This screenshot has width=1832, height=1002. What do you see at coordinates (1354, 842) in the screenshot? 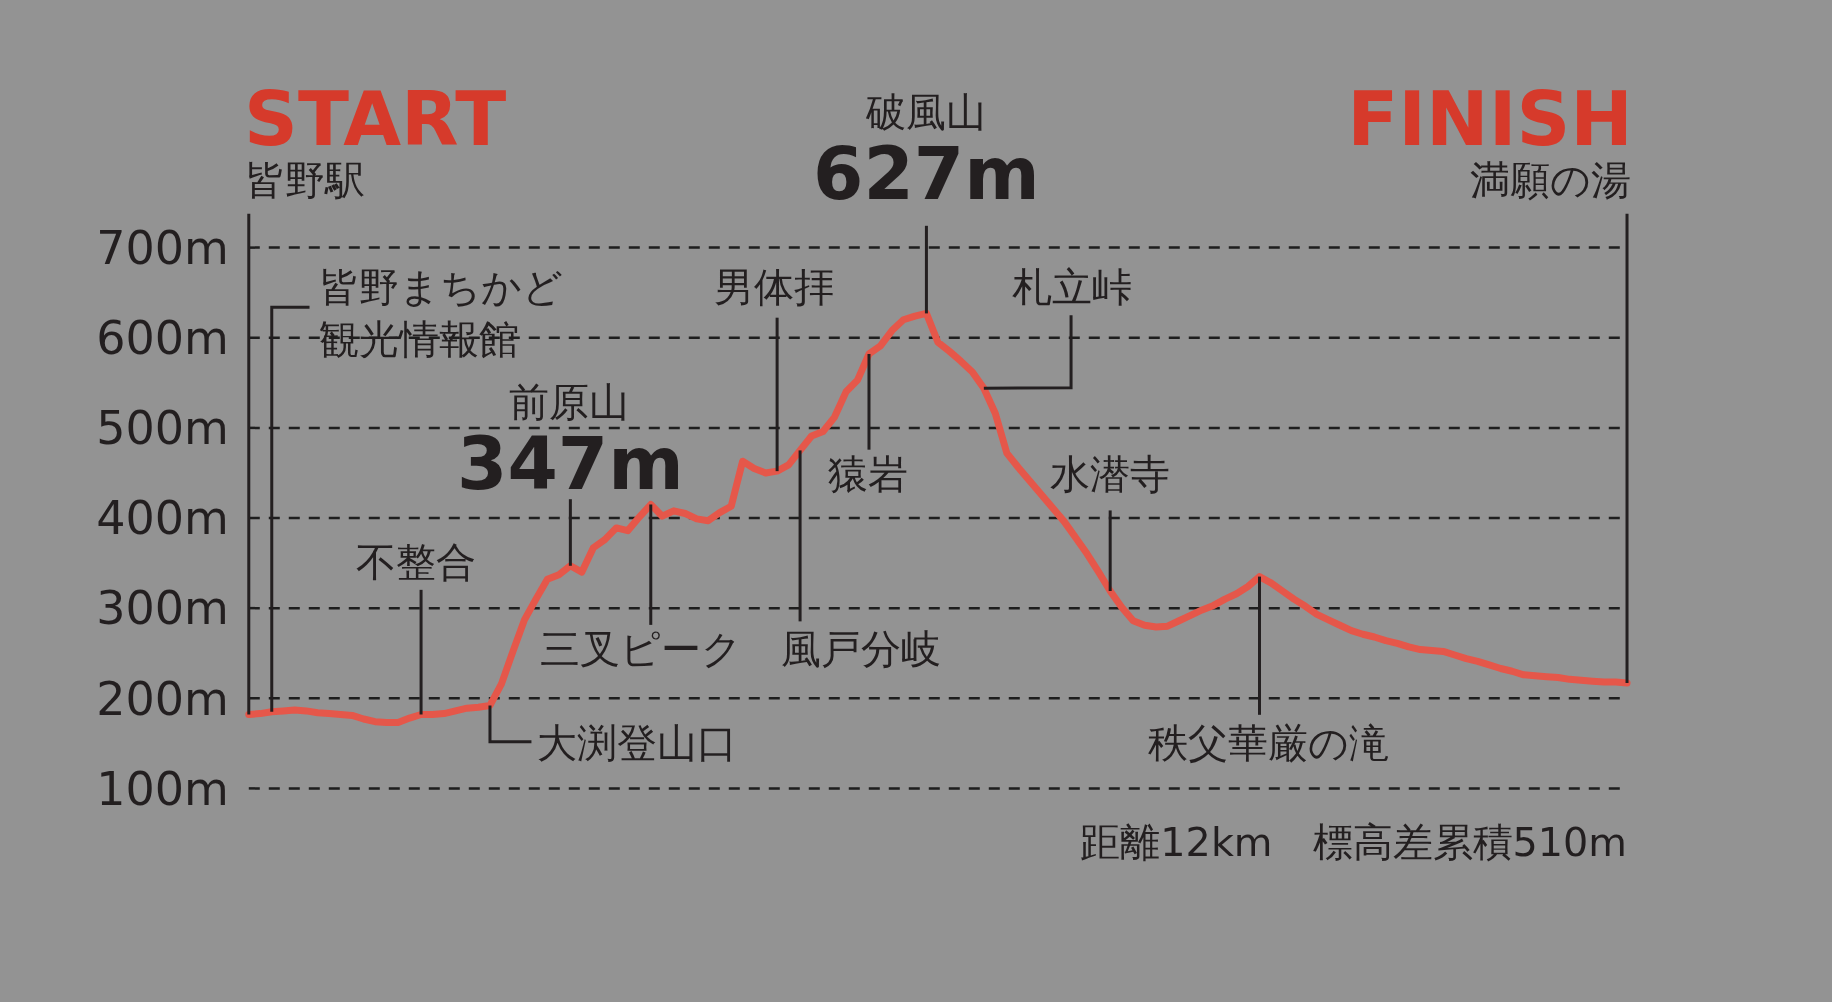
I see `text: 距離12km 標高差累積510m` at bounding box center [1354, 842].